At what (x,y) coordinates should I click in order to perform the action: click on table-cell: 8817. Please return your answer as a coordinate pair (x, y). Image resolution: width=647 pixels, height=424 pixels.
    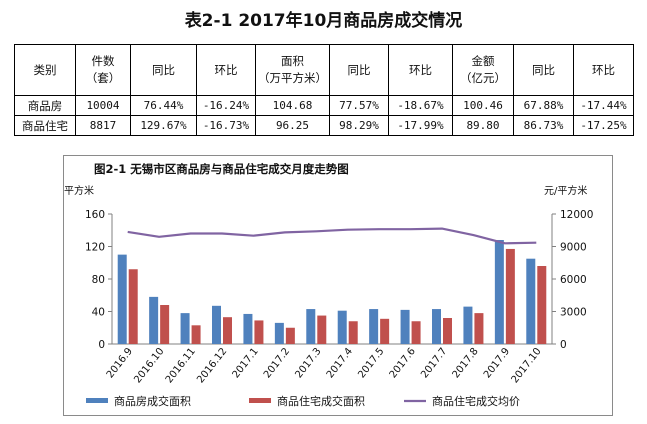
    Looking at the image, I should click on (103, 125).